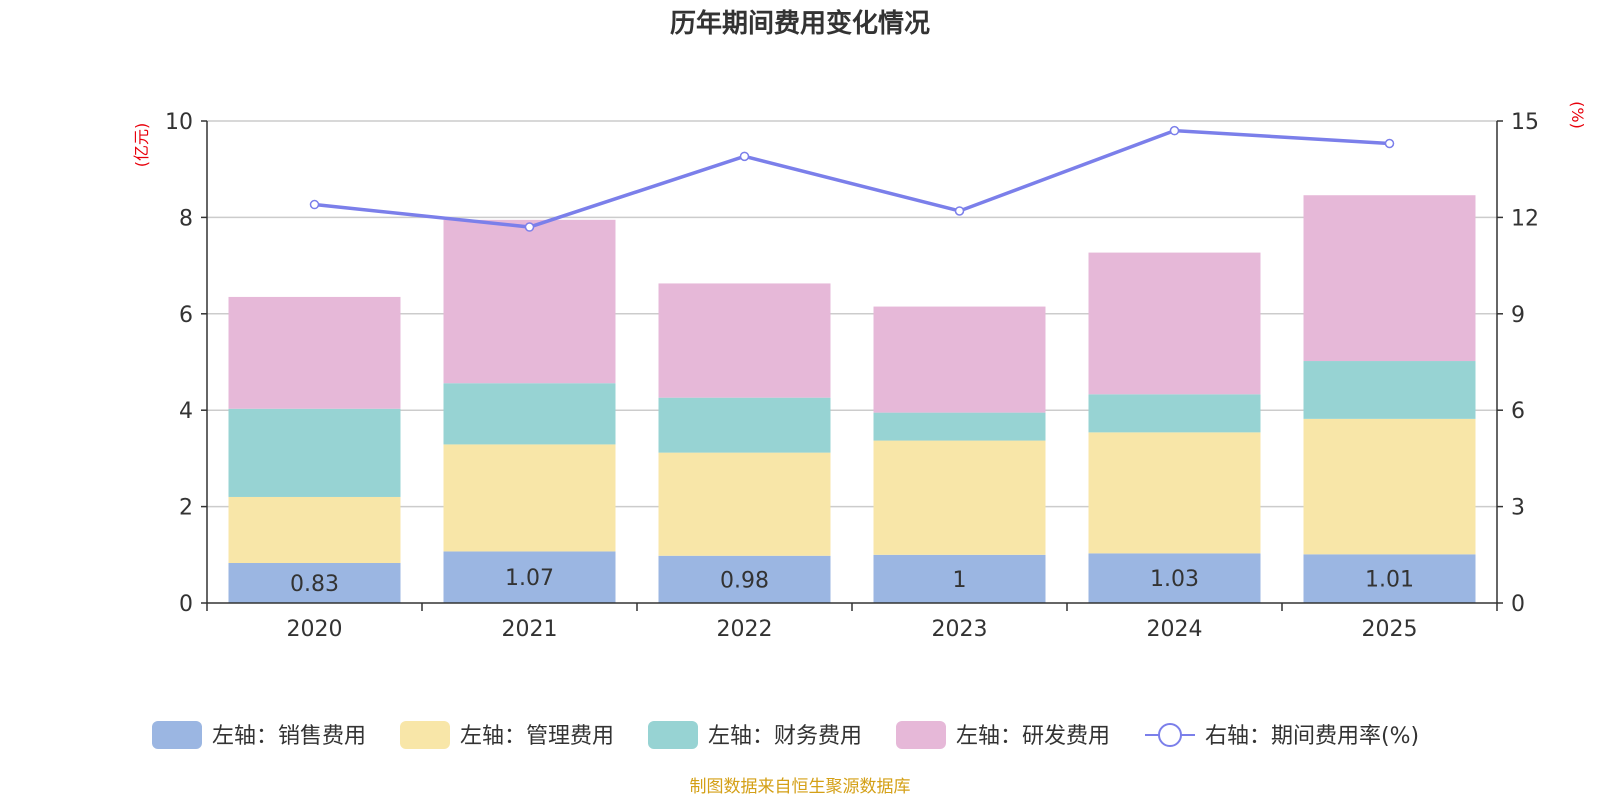 The width and height of the screenshot is (1600, 800). What do you see at coordinates (852, 581) in the screenshot?
I see `data-labels: 0.83 1.07 0.98 1 1.03 1.01` at bounding box center [852, 581].